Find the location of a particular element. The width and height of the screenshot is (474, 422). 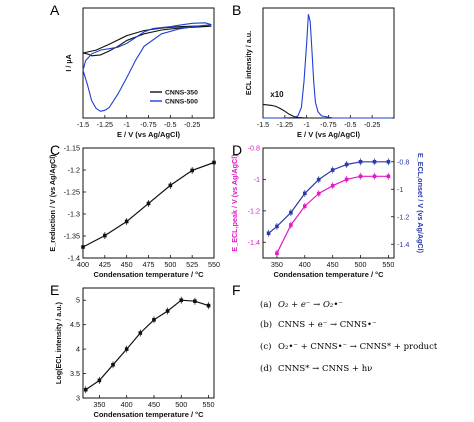

panel-letter-e: E is located at coordinates (54, 290).